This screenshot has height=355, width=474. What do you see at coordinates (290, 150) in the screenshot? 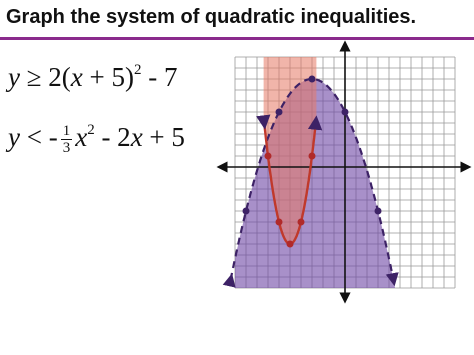
I see `region-above` at bounding box center [290, 150].